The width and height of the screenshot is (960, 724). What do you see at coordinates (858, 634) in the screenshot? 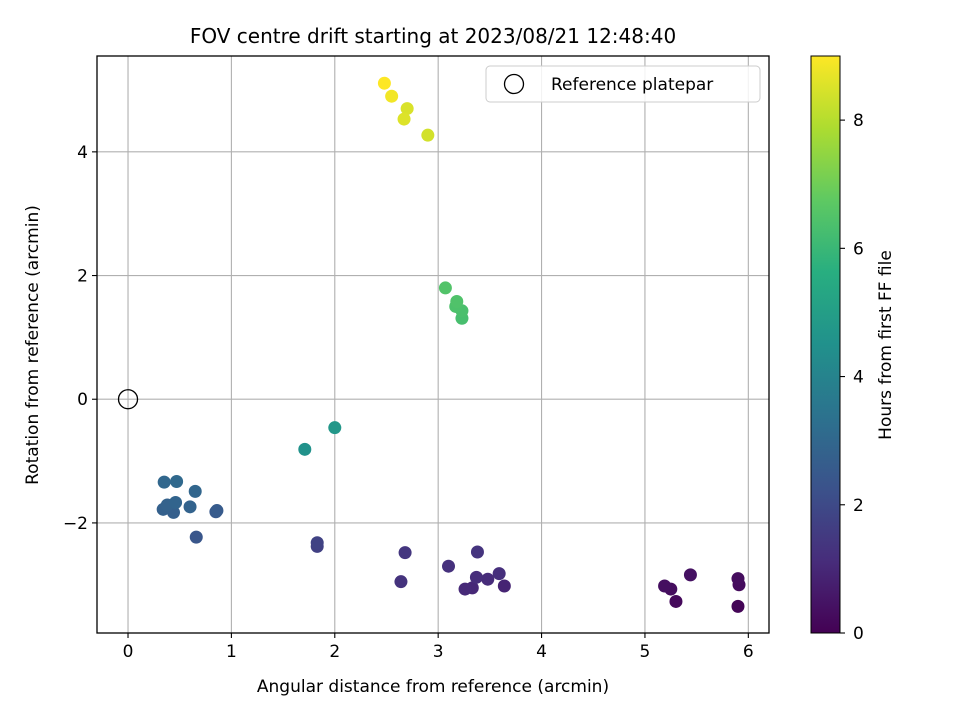
I see `colorbar-tick-label: 0` at bounding box center [858, 634].